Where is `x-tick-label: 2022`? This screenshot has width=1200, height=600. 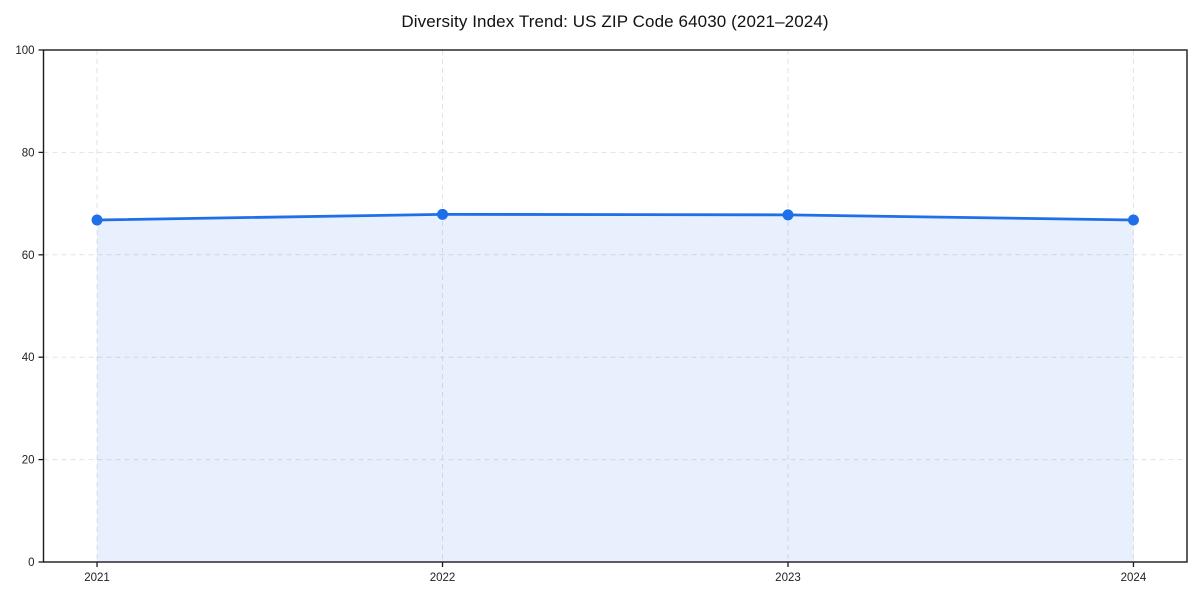
x-tick-label: 2022 is located at coordinates (443, 578).